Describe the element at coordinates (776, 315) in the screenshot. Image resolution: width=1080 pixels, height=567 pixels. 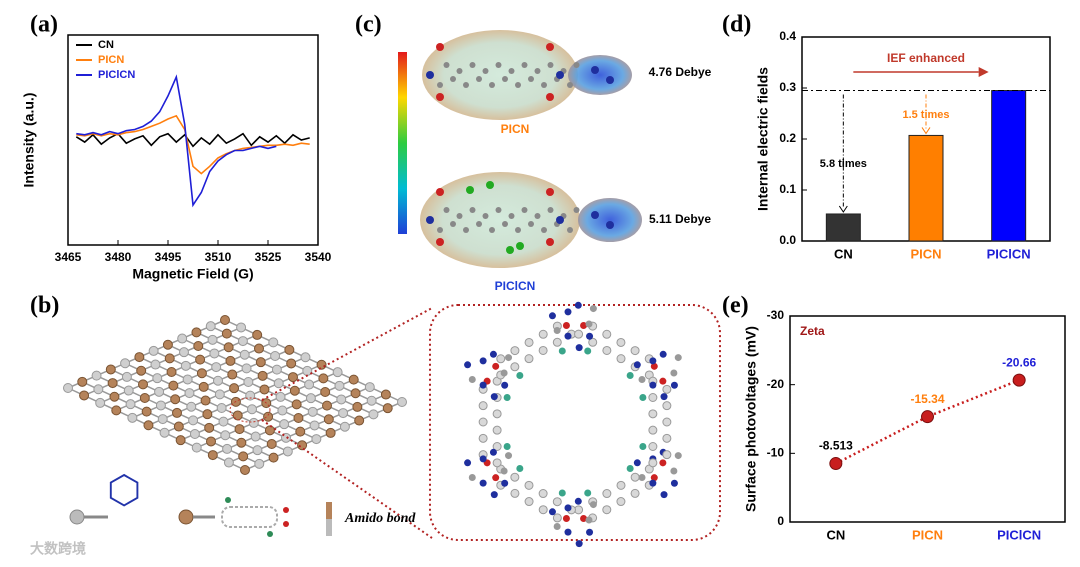
I see `y-tick-label: -30` at that location.